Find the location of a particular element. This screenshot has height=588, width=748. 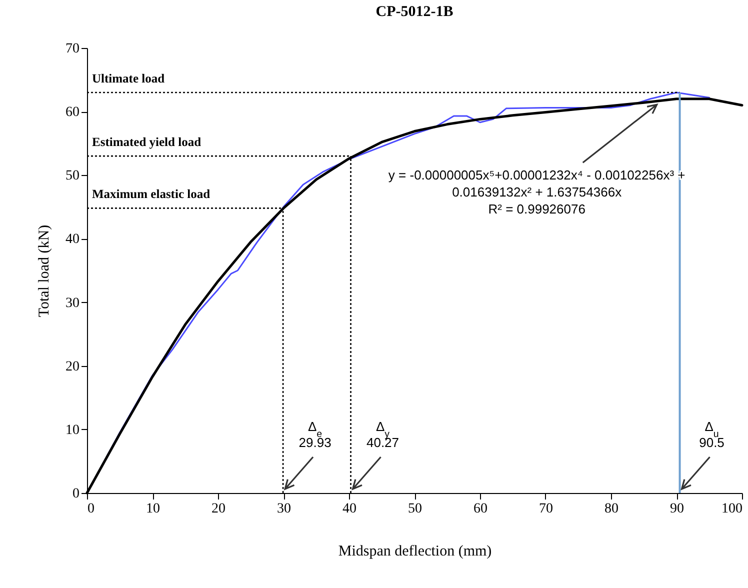

ref-line-label: Ultimate load is located at coordinates (128, 79).